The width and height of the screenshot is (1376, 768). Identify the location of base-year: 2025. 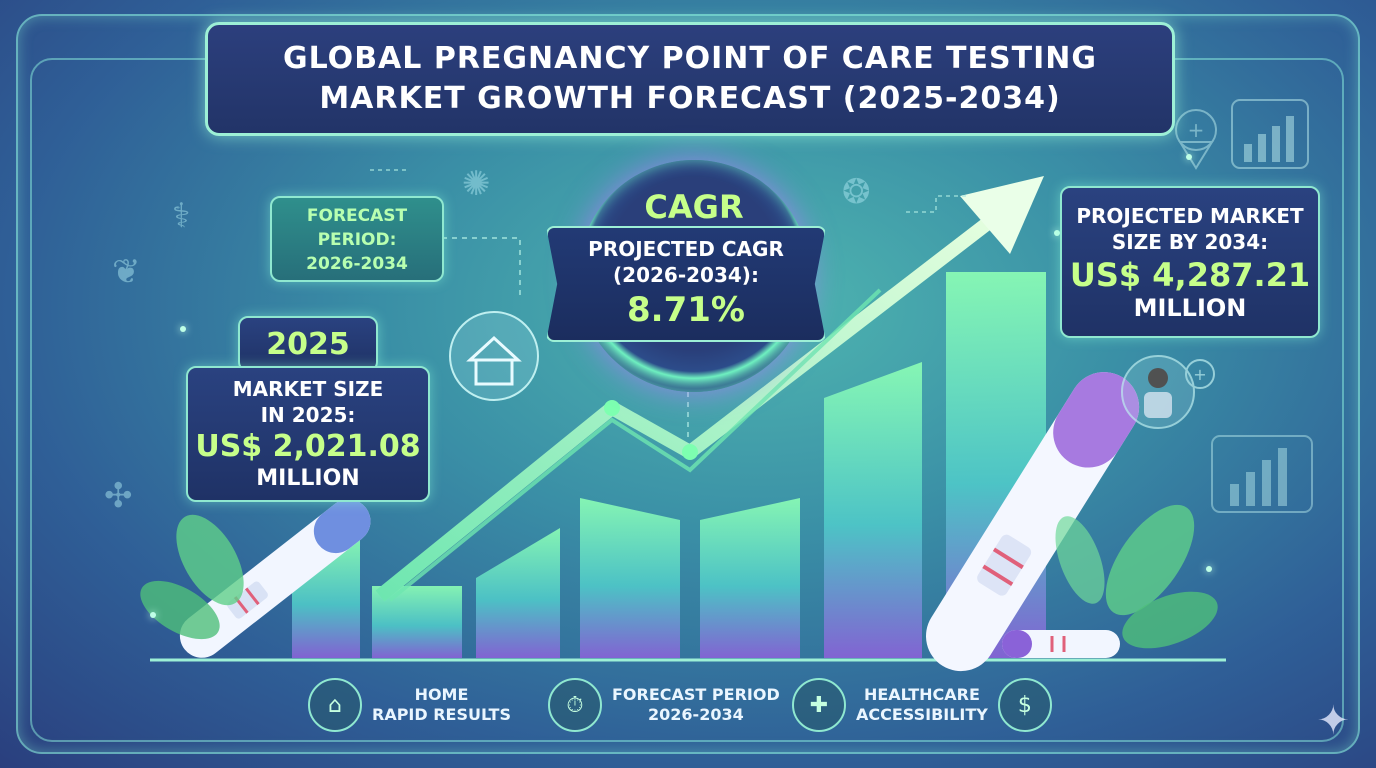
(308, 344).